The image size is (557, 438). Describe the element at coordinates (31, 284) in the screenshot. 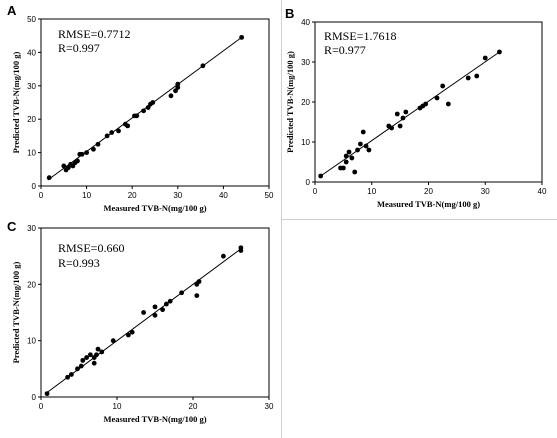

I see `chart-c-y-tick-label: 20` at that location.